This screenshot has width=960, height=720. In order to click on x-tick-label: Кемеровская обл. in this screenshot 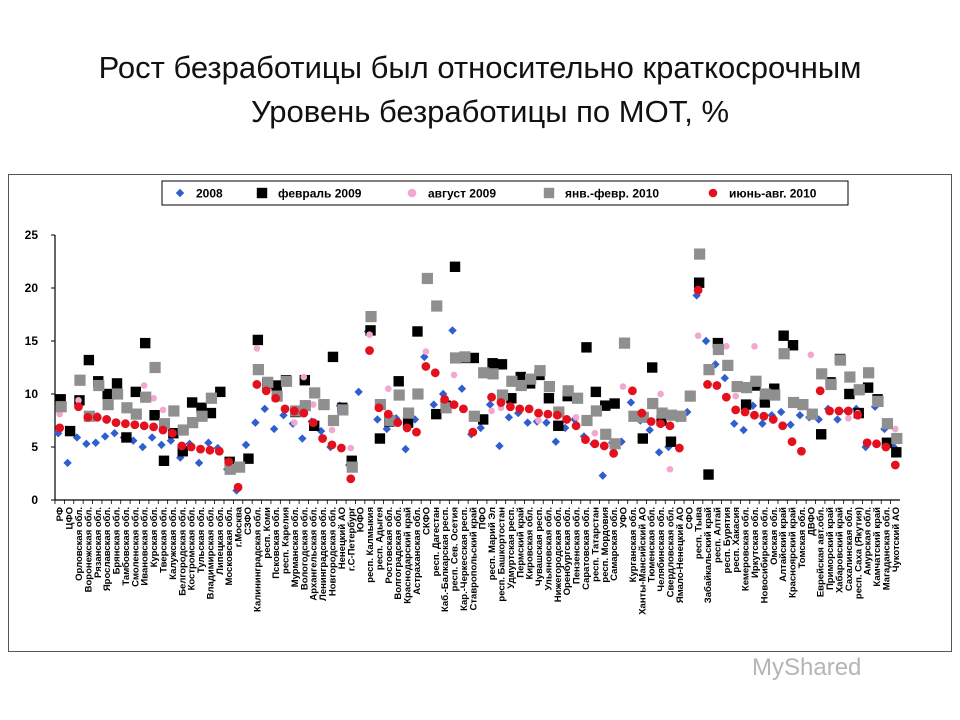, I will do `click(746, 549)`.